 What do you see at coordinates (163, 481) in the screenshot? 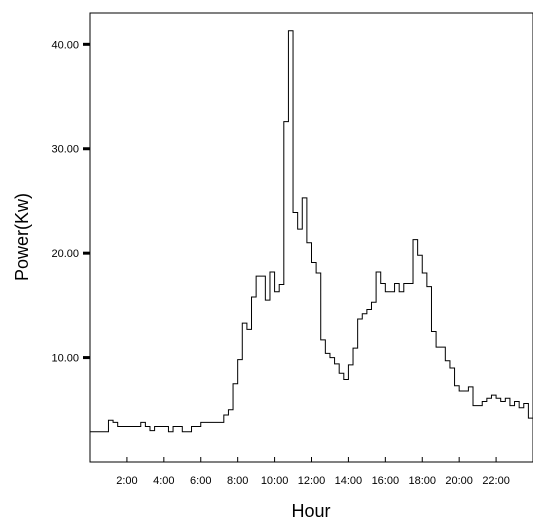
I see `x-tick-label: 4:00` at bounding box center [163, 481].